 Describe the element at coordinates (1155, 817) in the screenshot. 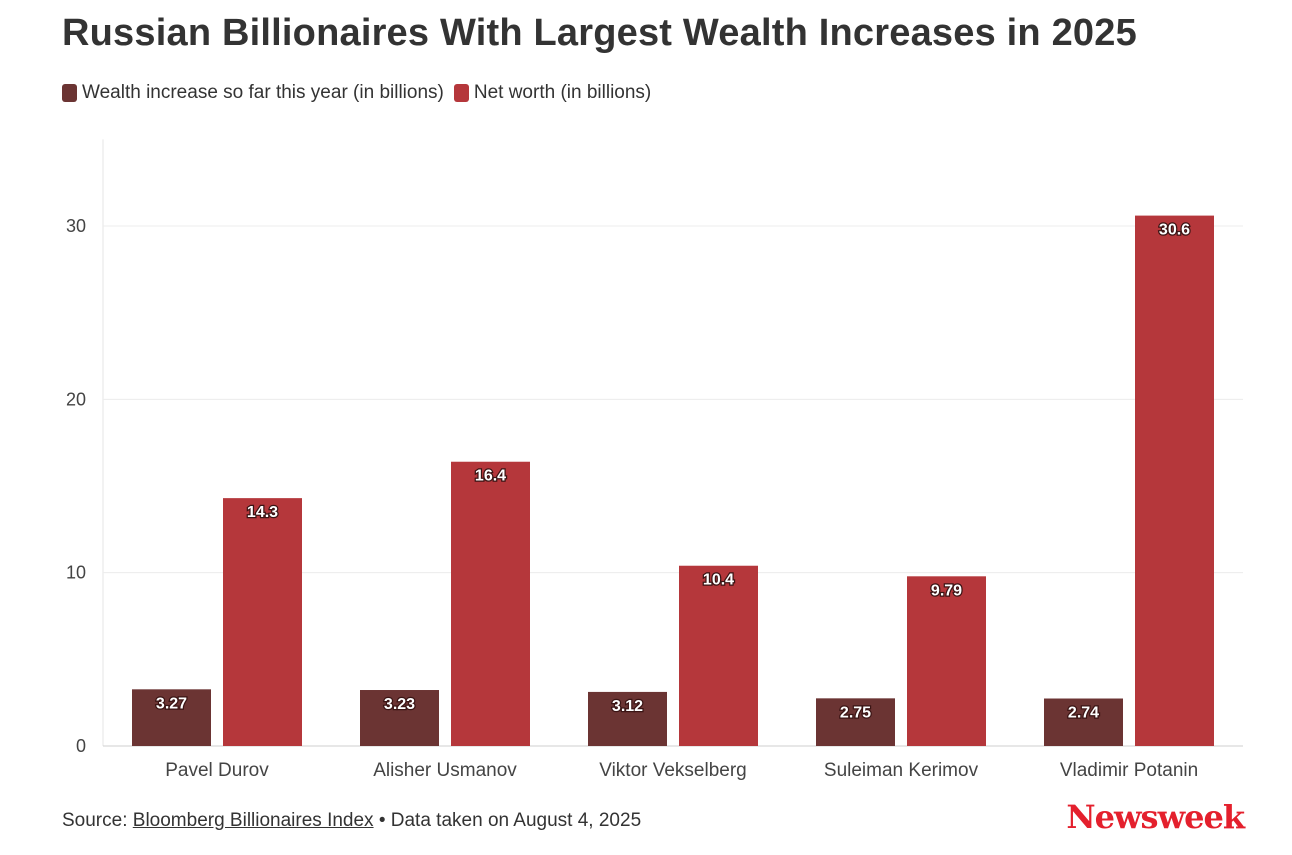

I see `newsweek-logo: Newsweek` at that location.